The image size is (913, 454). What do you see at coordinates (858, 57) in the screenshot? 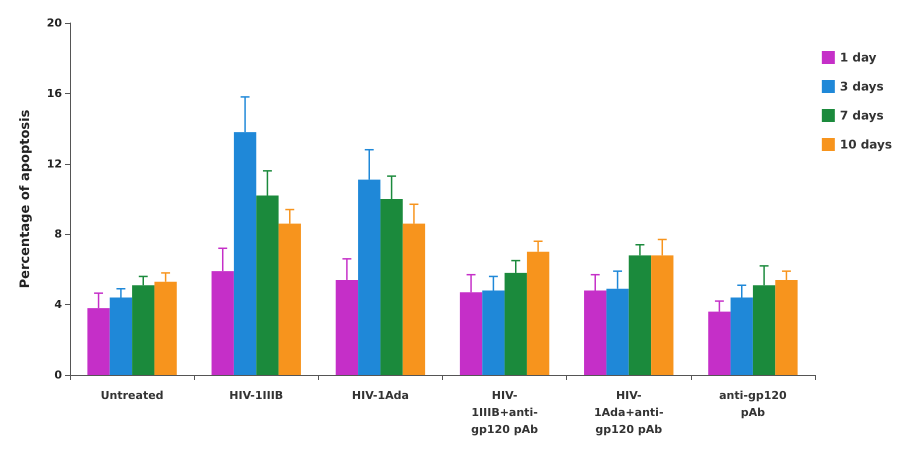
I see `legend-label: 1 day` at bounding box center [858, 57].